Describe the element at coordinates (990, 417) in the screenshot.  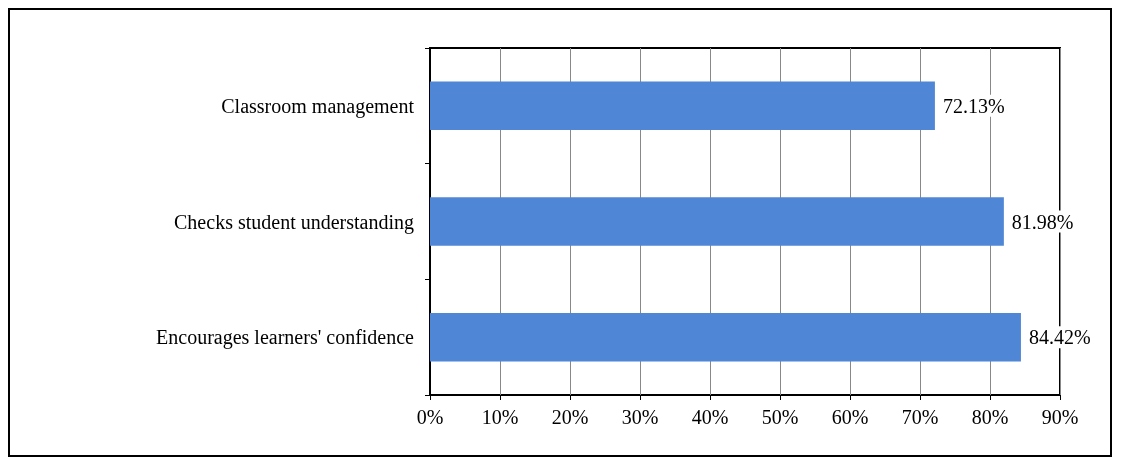
I see `x-tick-label: 80%` at that location.